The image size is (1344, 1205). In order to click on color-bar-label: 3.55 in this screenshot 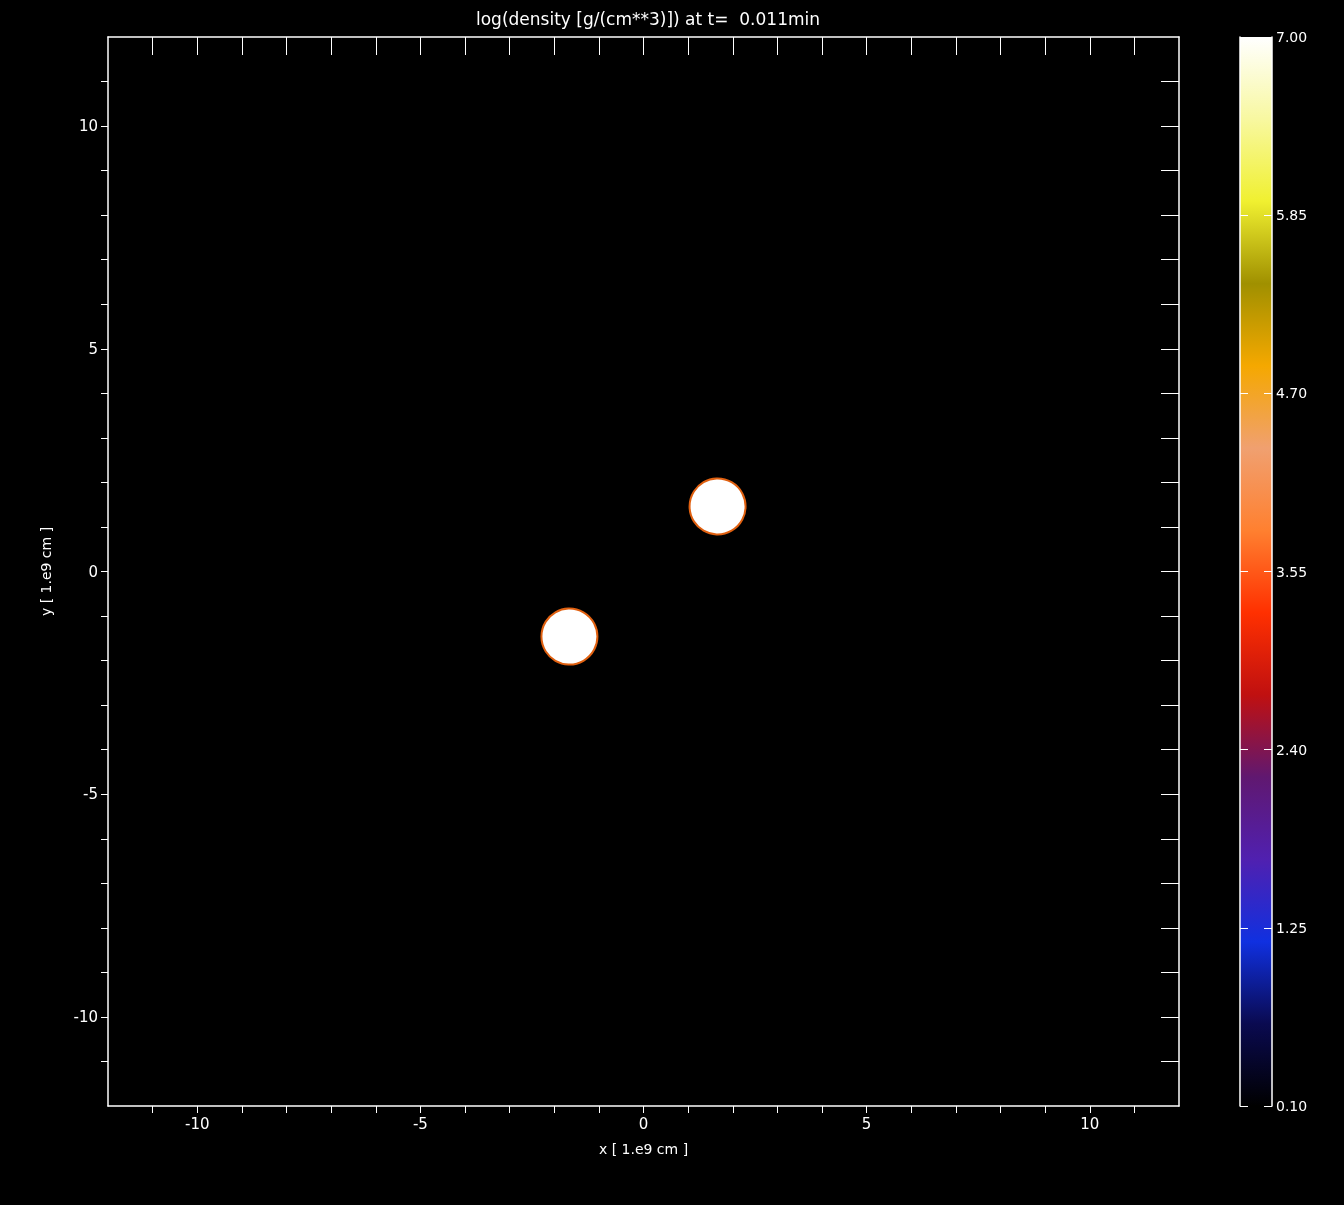, I will do `click(1292, 571)`.